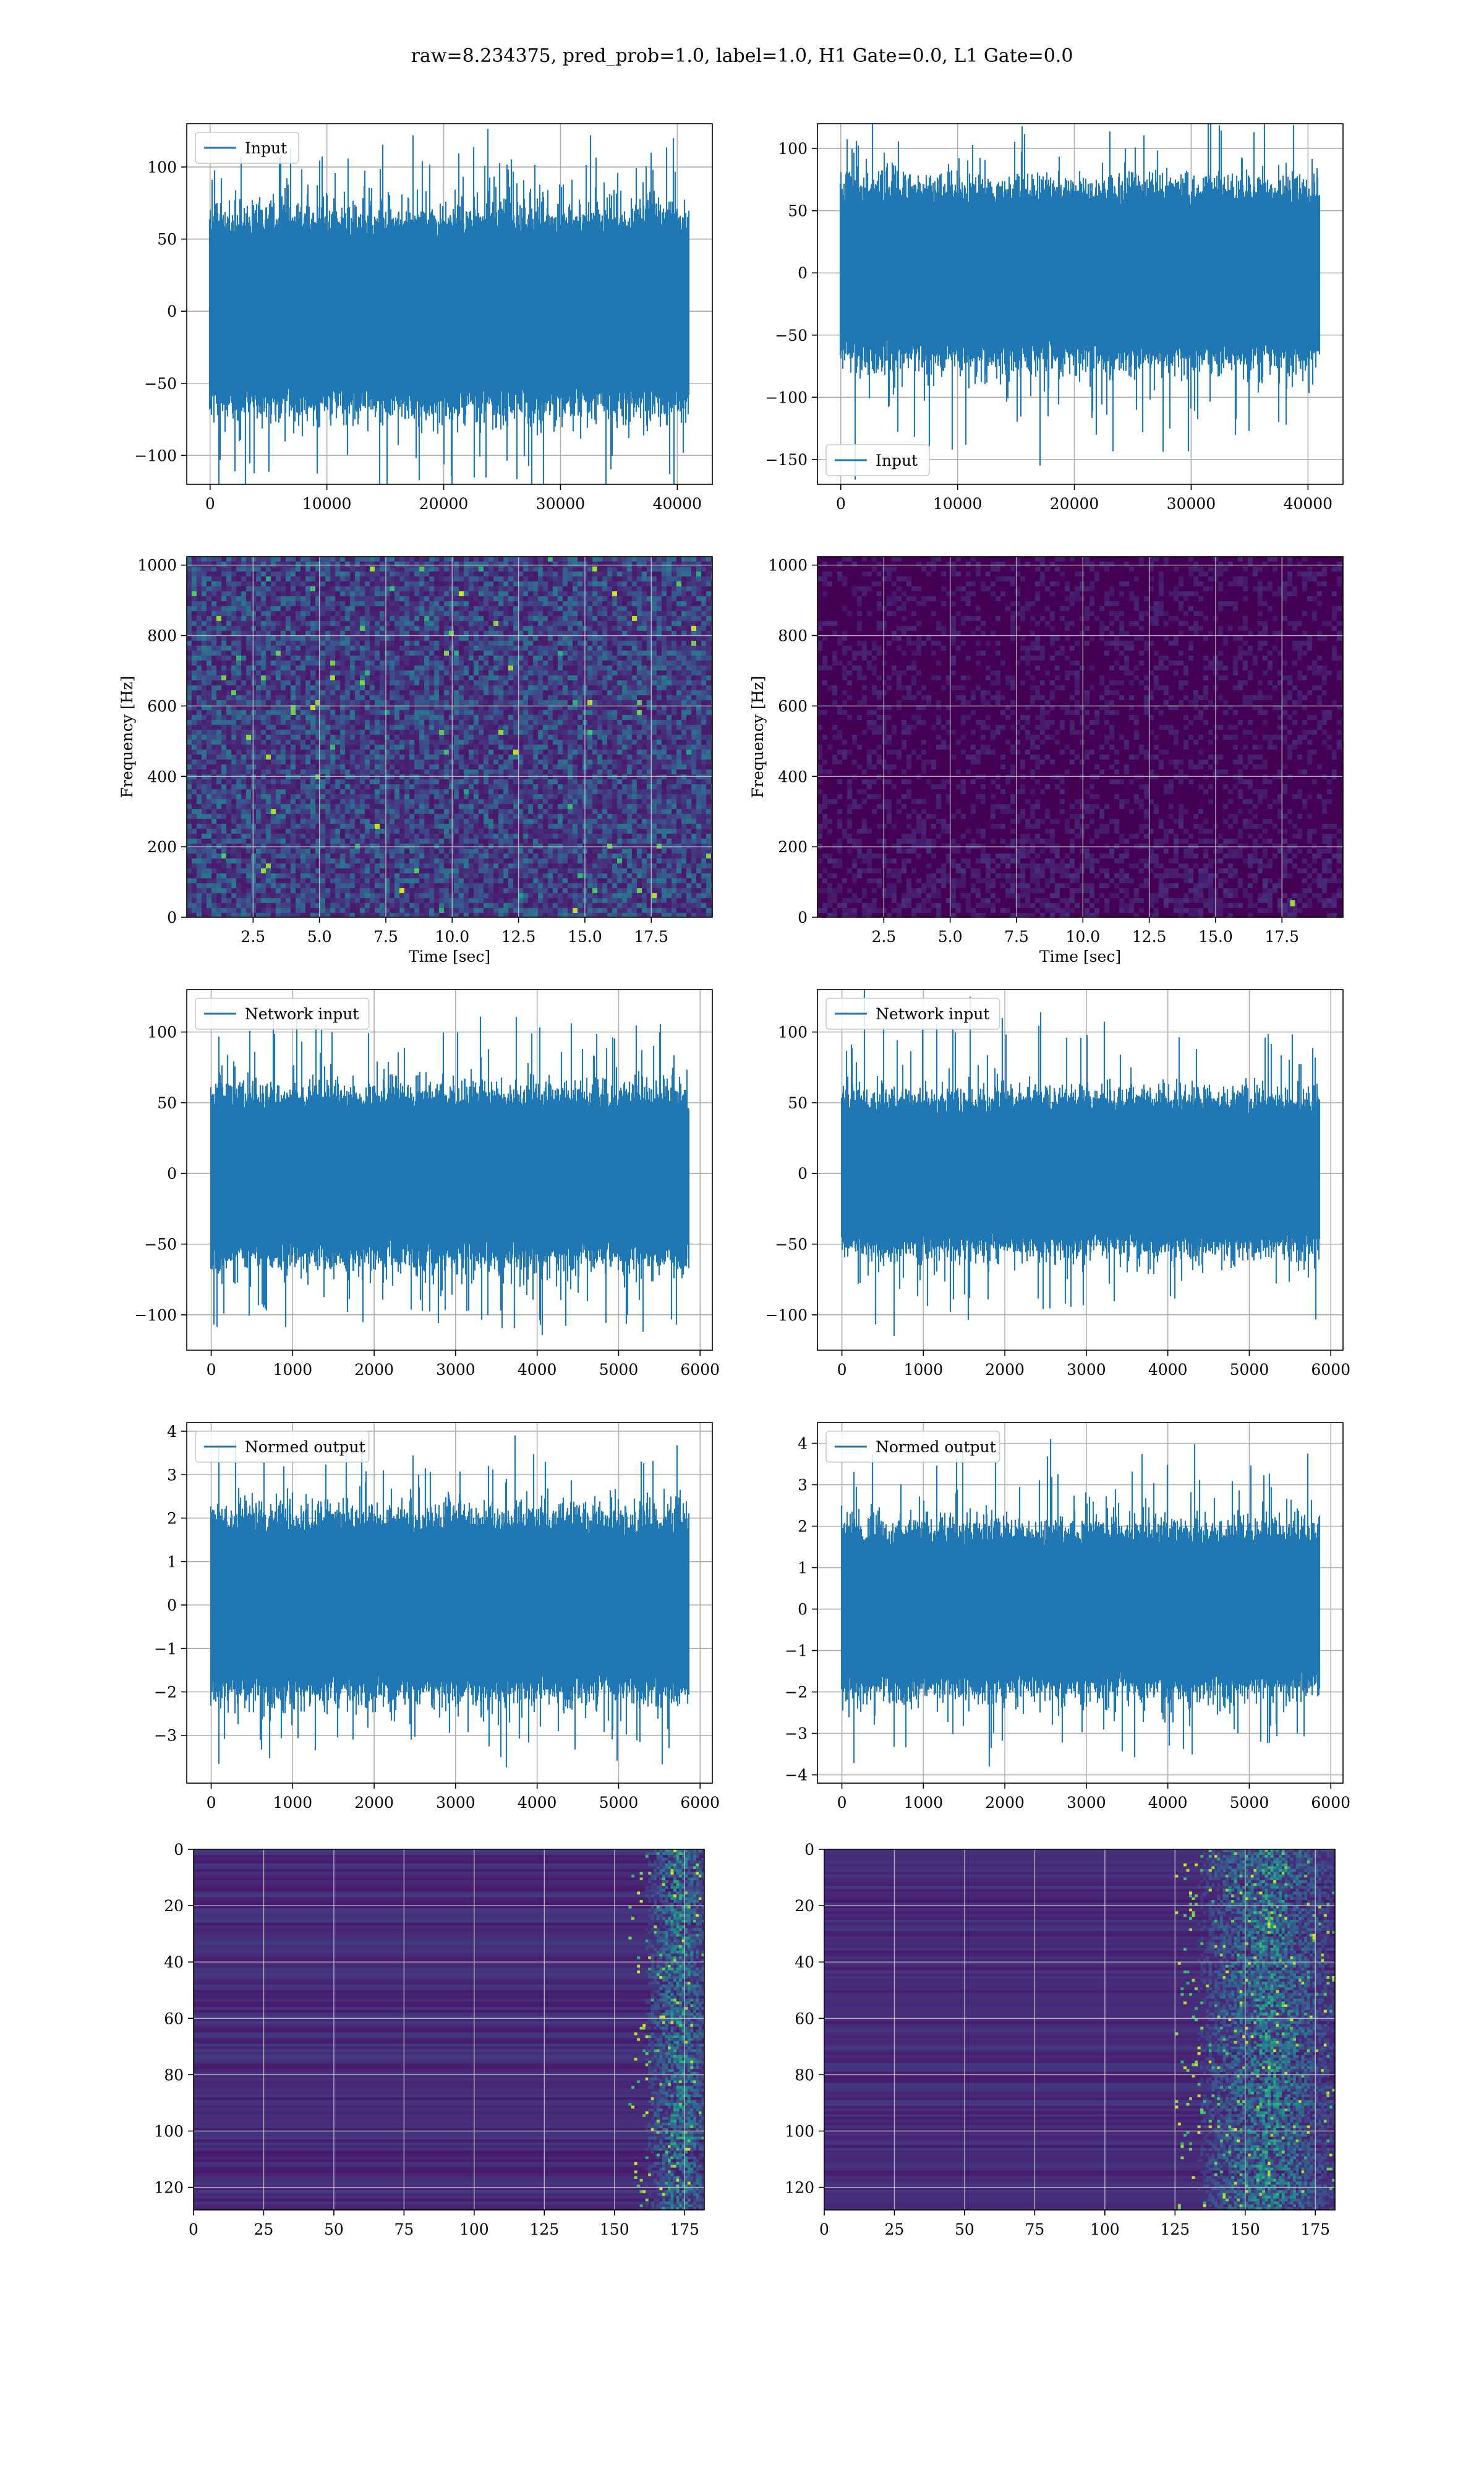 This screenshot has width=1484, height=2474. I want to click on y-tick-label: −100, so click(155, 1315).